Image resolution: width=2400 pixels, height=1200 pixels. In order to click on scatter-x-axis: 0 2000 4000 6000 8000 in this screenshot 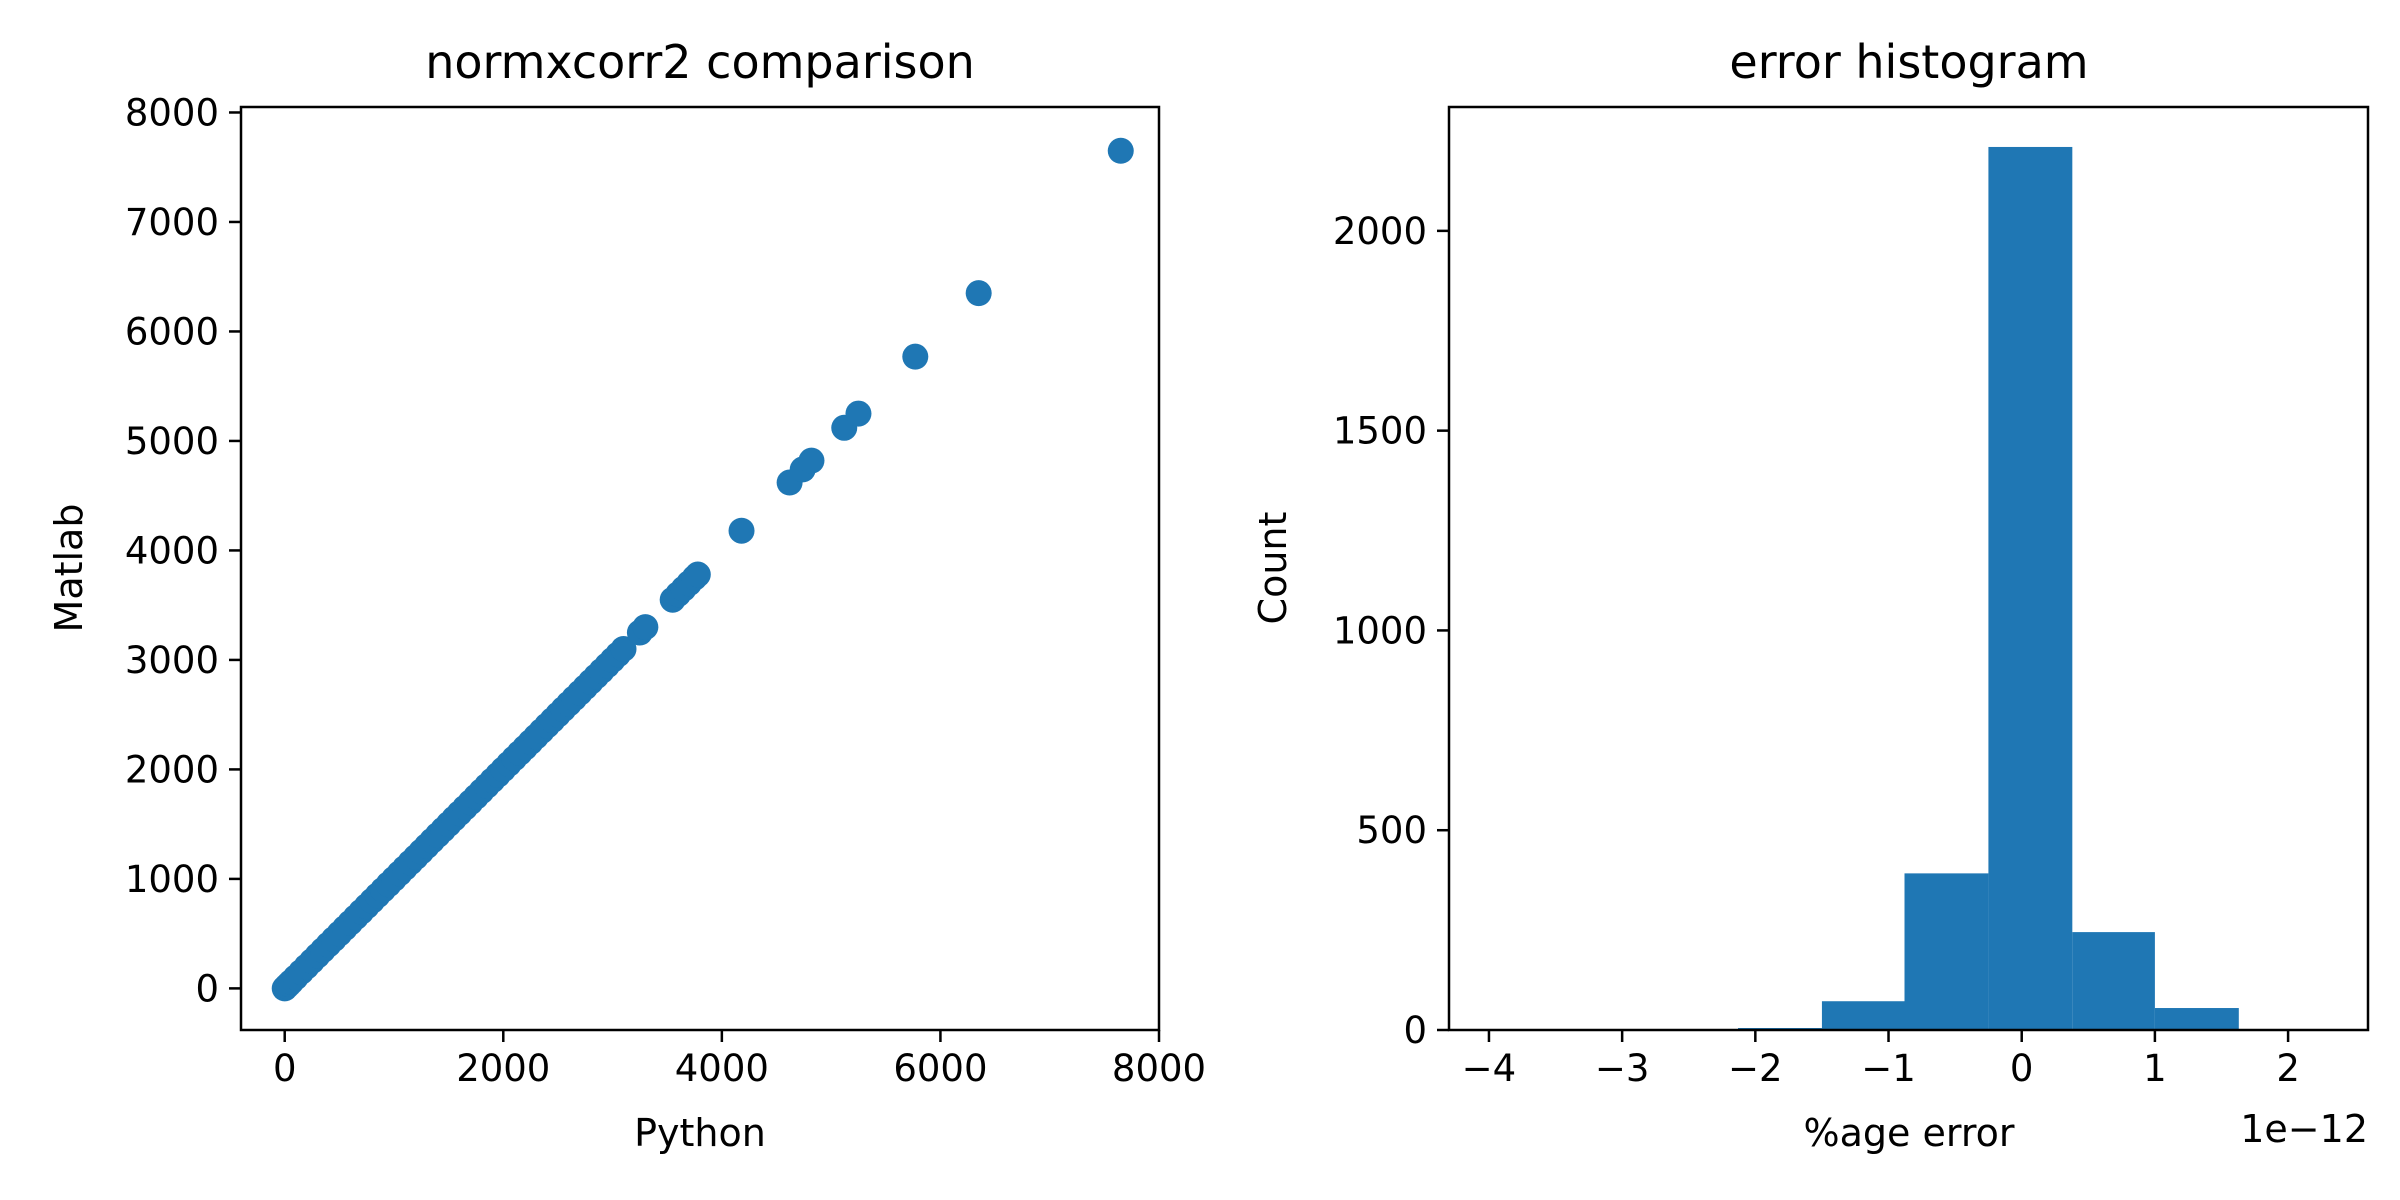, I will do `click(739, 1060)`.